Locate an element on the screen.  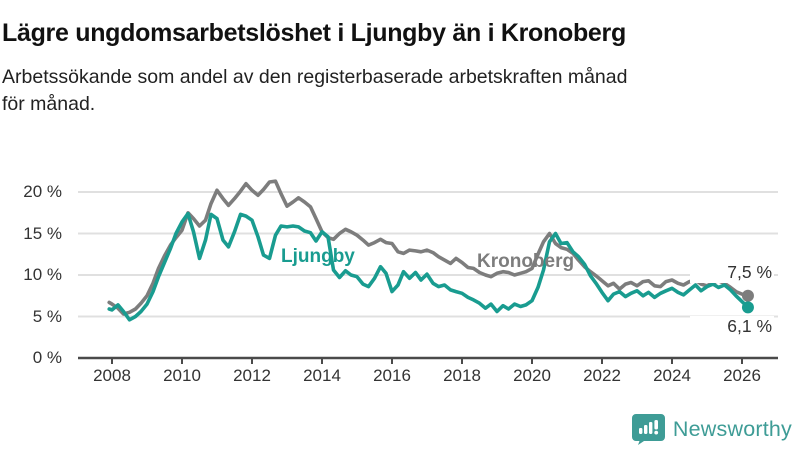
x-tick-label-2018: 2018 is located at coordinates (462, 375).